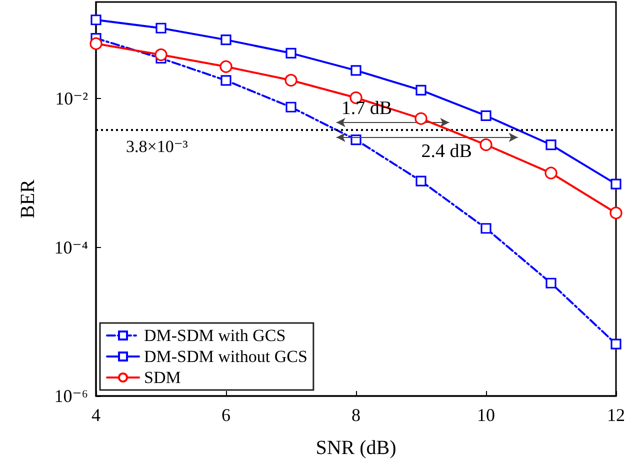 Image resolution: width=643 pixels, height=472 pixels. I want to click on legend-label: DM-SDM with GCS, so click(215, 335).